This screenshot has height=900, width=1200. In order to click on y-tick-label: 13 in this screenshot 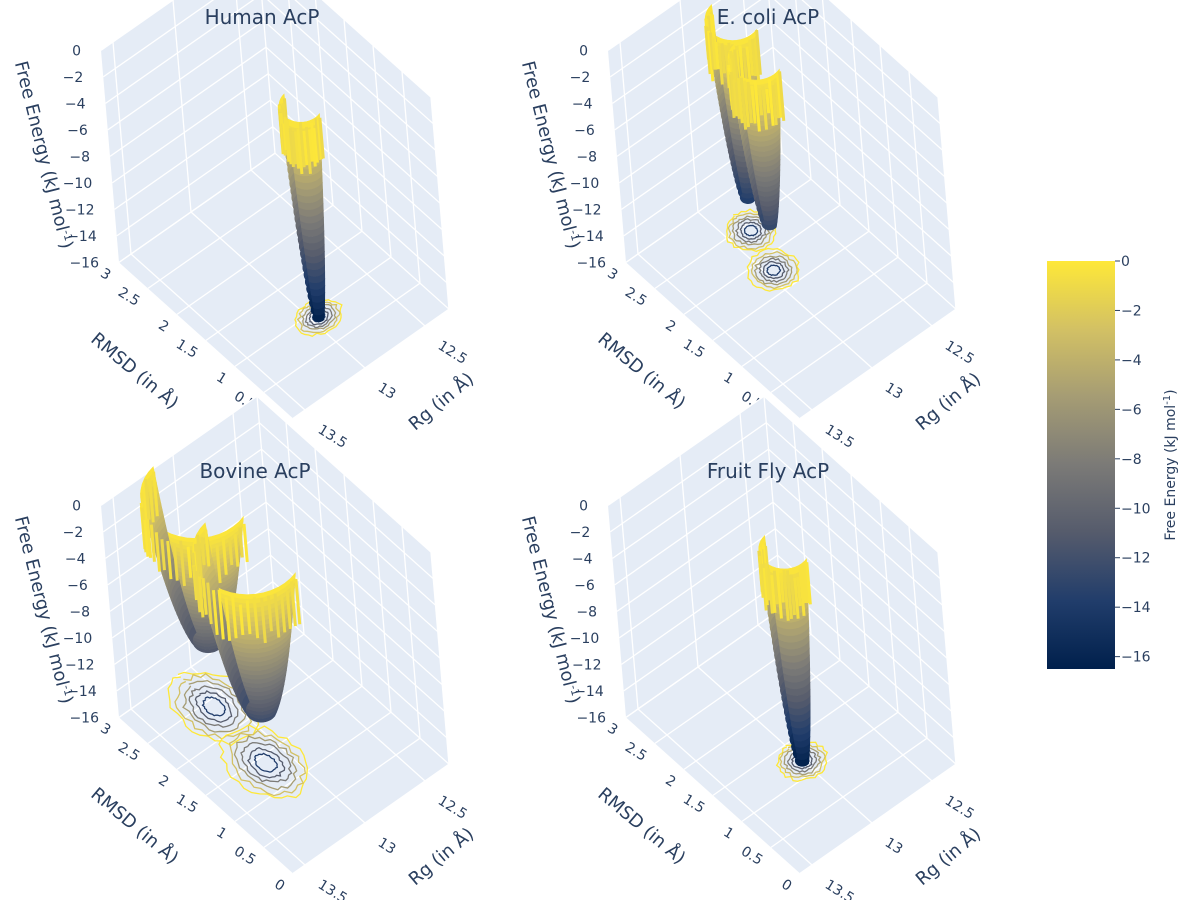, I will do `click(387, 391)`.